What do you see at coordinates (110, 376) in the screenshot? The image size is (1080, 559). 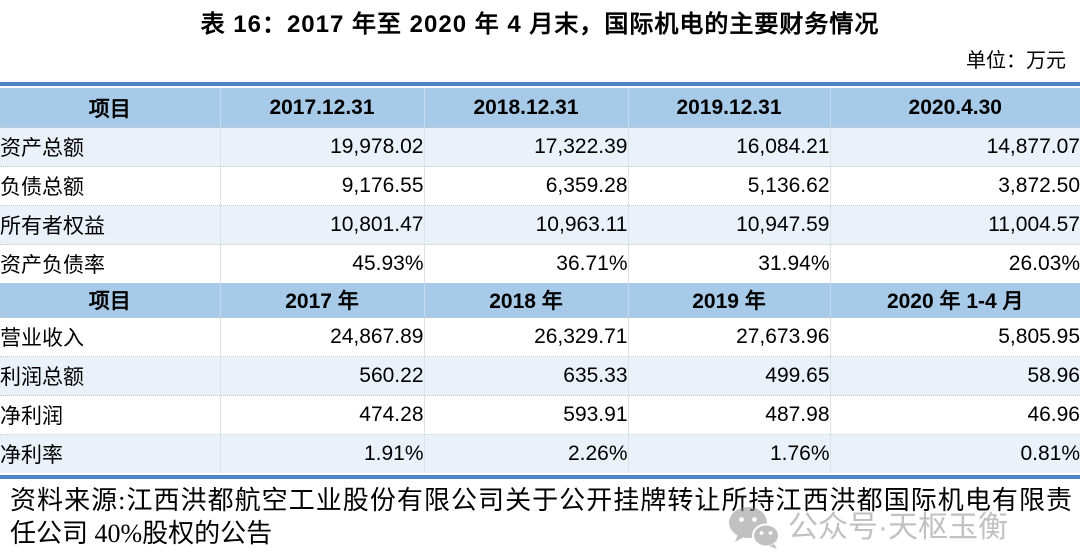 I see `row-label: 利润总额` at bounding box center [110, 376].